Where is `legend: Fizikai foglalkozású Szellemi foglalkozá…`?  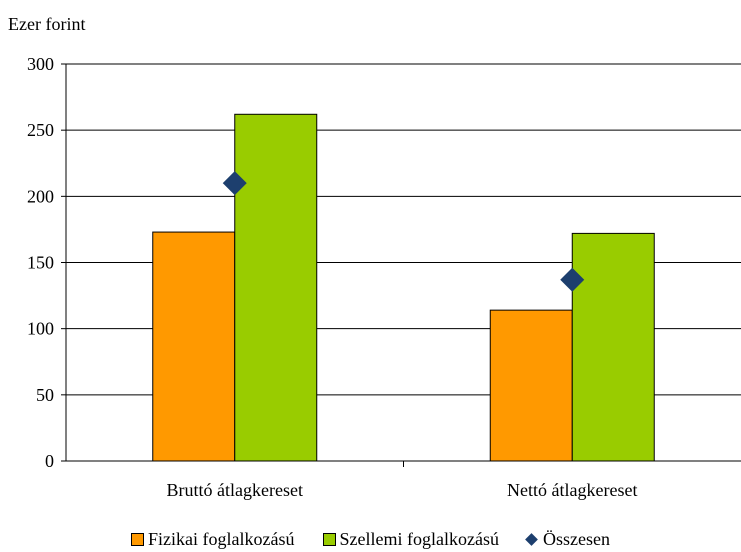
legend: Fizikai foglalkozású Szellemi foglalkozá… is located at coordinates (370, 539).